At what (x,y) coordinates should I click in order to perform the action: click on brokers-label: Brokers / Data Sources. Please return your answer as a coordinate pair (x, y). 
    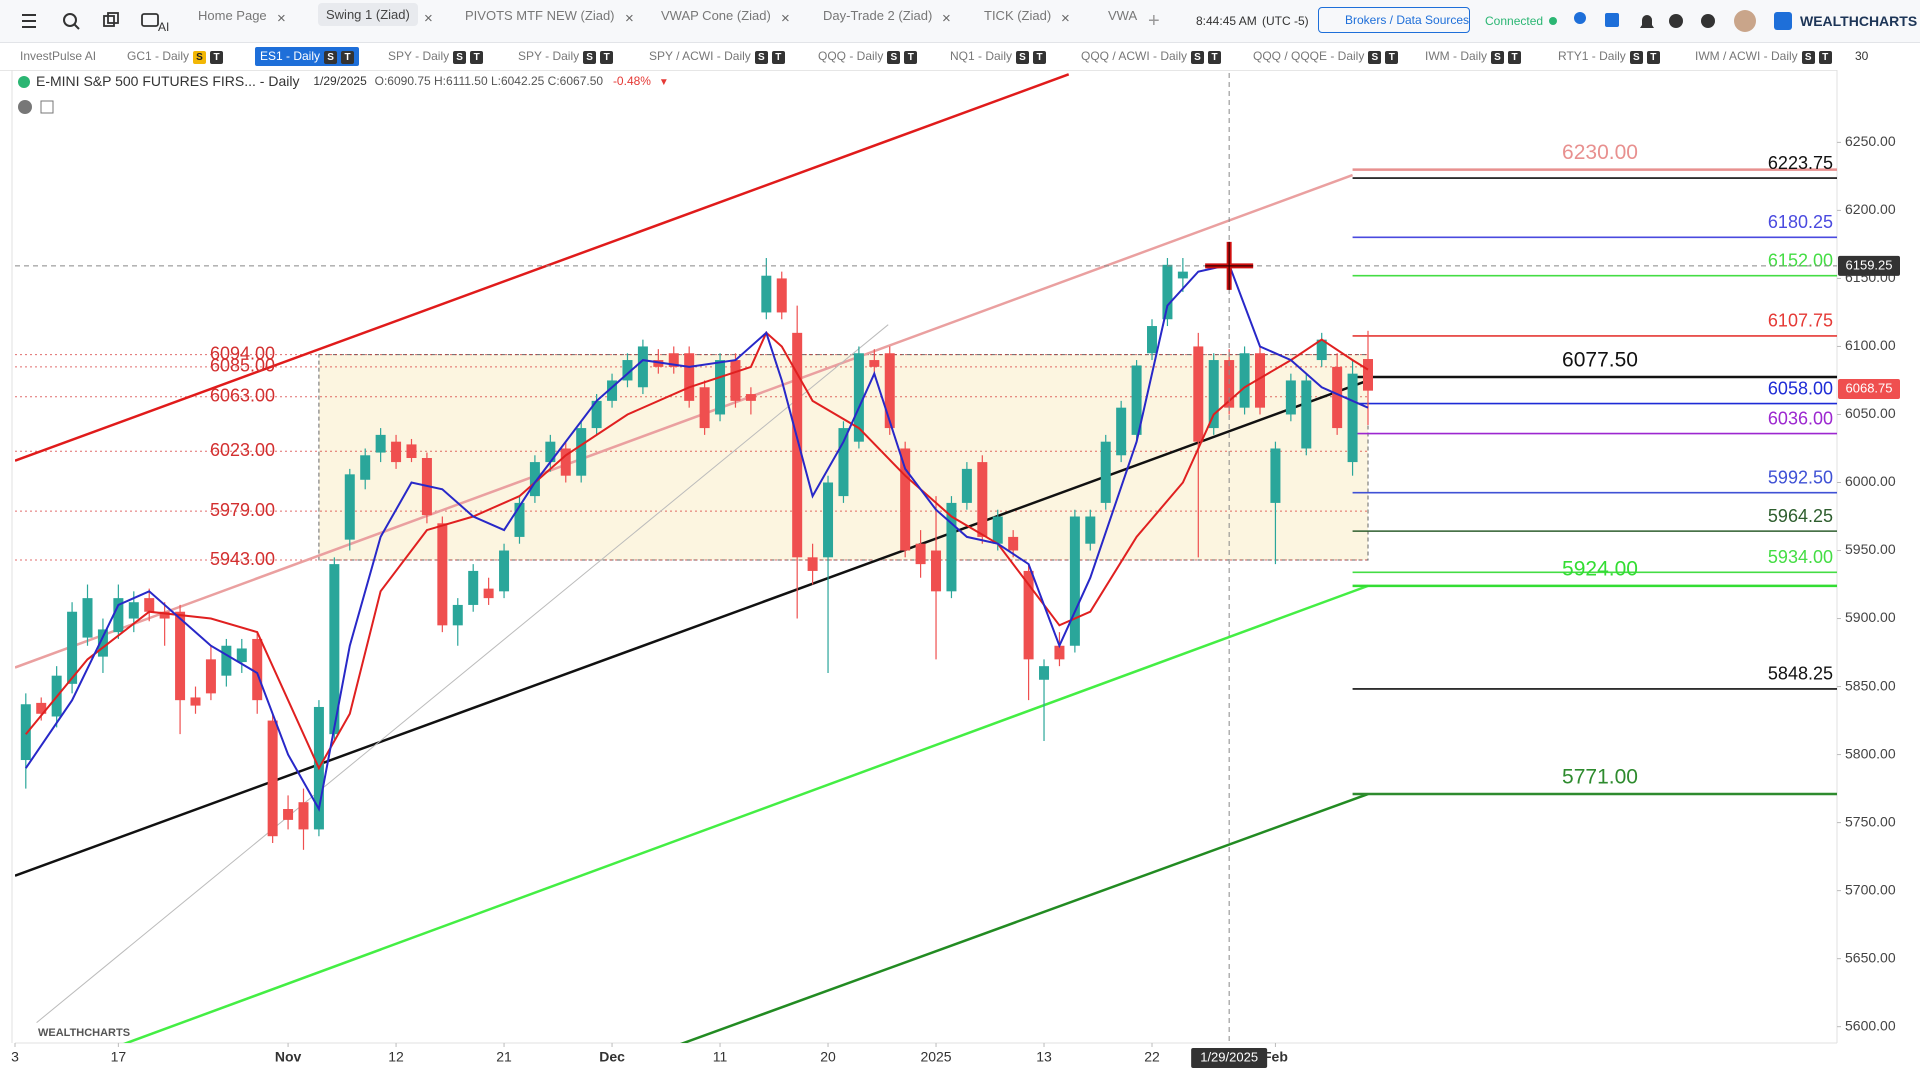
    Looking at the image, I should click on (1407, 20).